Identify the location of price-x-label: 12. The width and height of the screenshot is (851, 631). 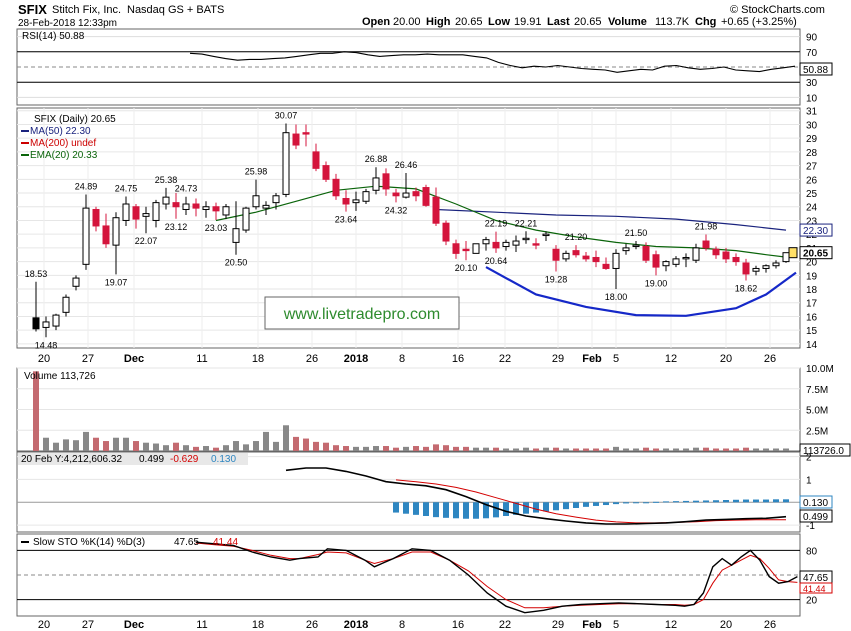
(671, 359).